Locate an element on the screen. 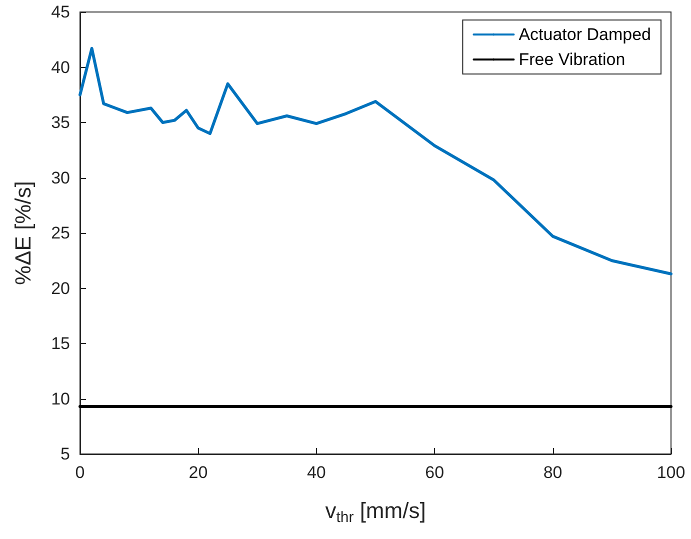  y-tick-label: 20 is located at coordinates (60, 288).